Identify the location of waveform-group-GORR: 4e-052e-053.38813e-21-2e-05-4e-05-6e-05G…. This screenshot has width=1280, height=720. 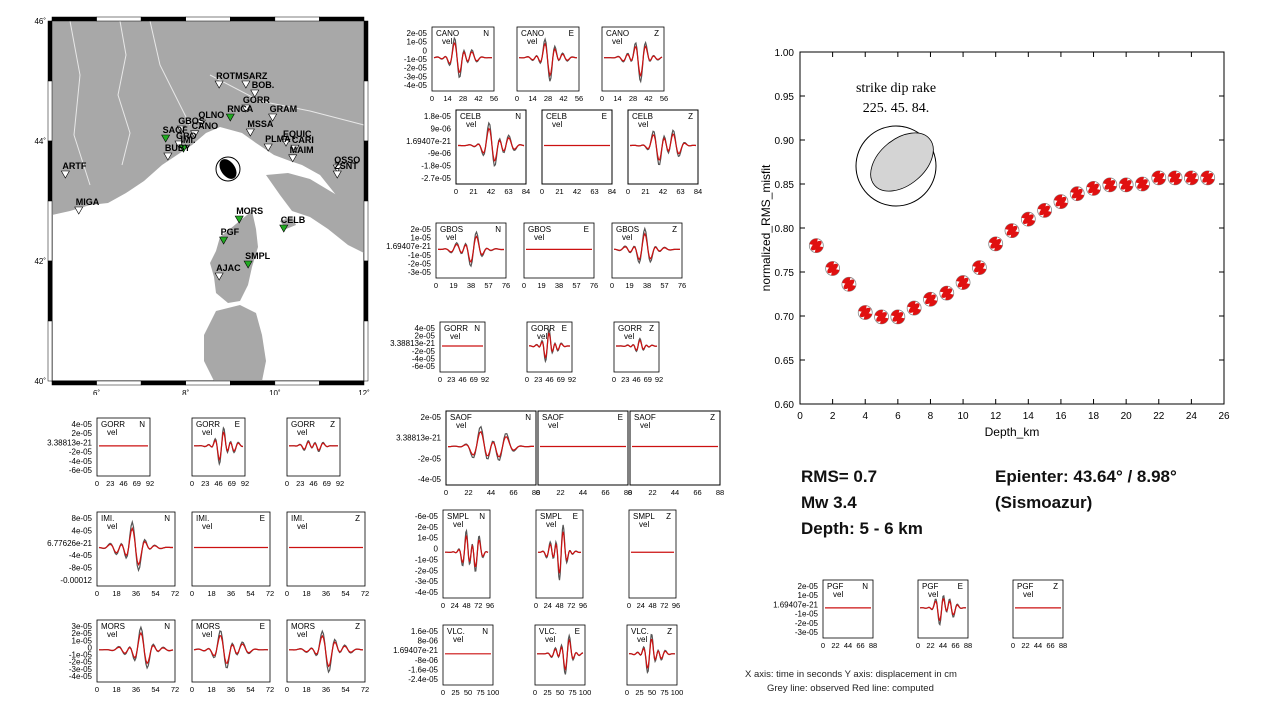
(195, 452).